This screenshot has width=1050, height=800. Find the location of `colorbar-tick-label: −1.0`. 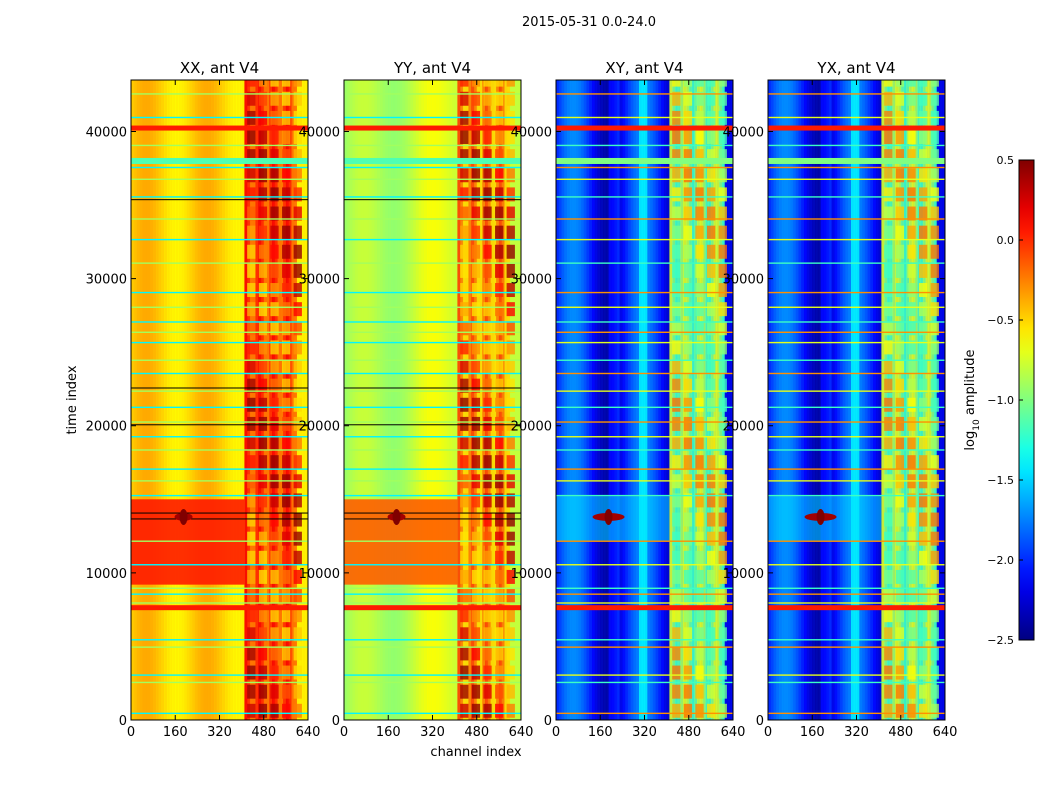

colorbar-tick-label: −1.0 is located at coordinates (1000, 400).